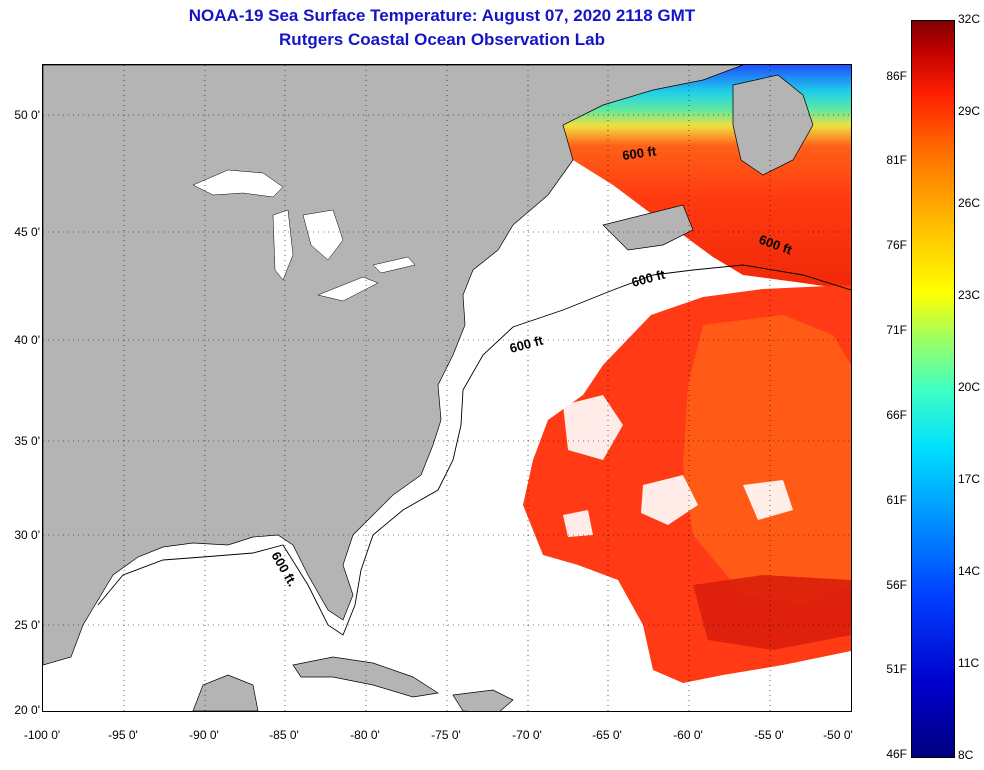 This screenshot has height=770, width=984. Describe the element at coordinates (769, 735) in the screenshot. I see `lon-label-55: -55 0'` at that location.